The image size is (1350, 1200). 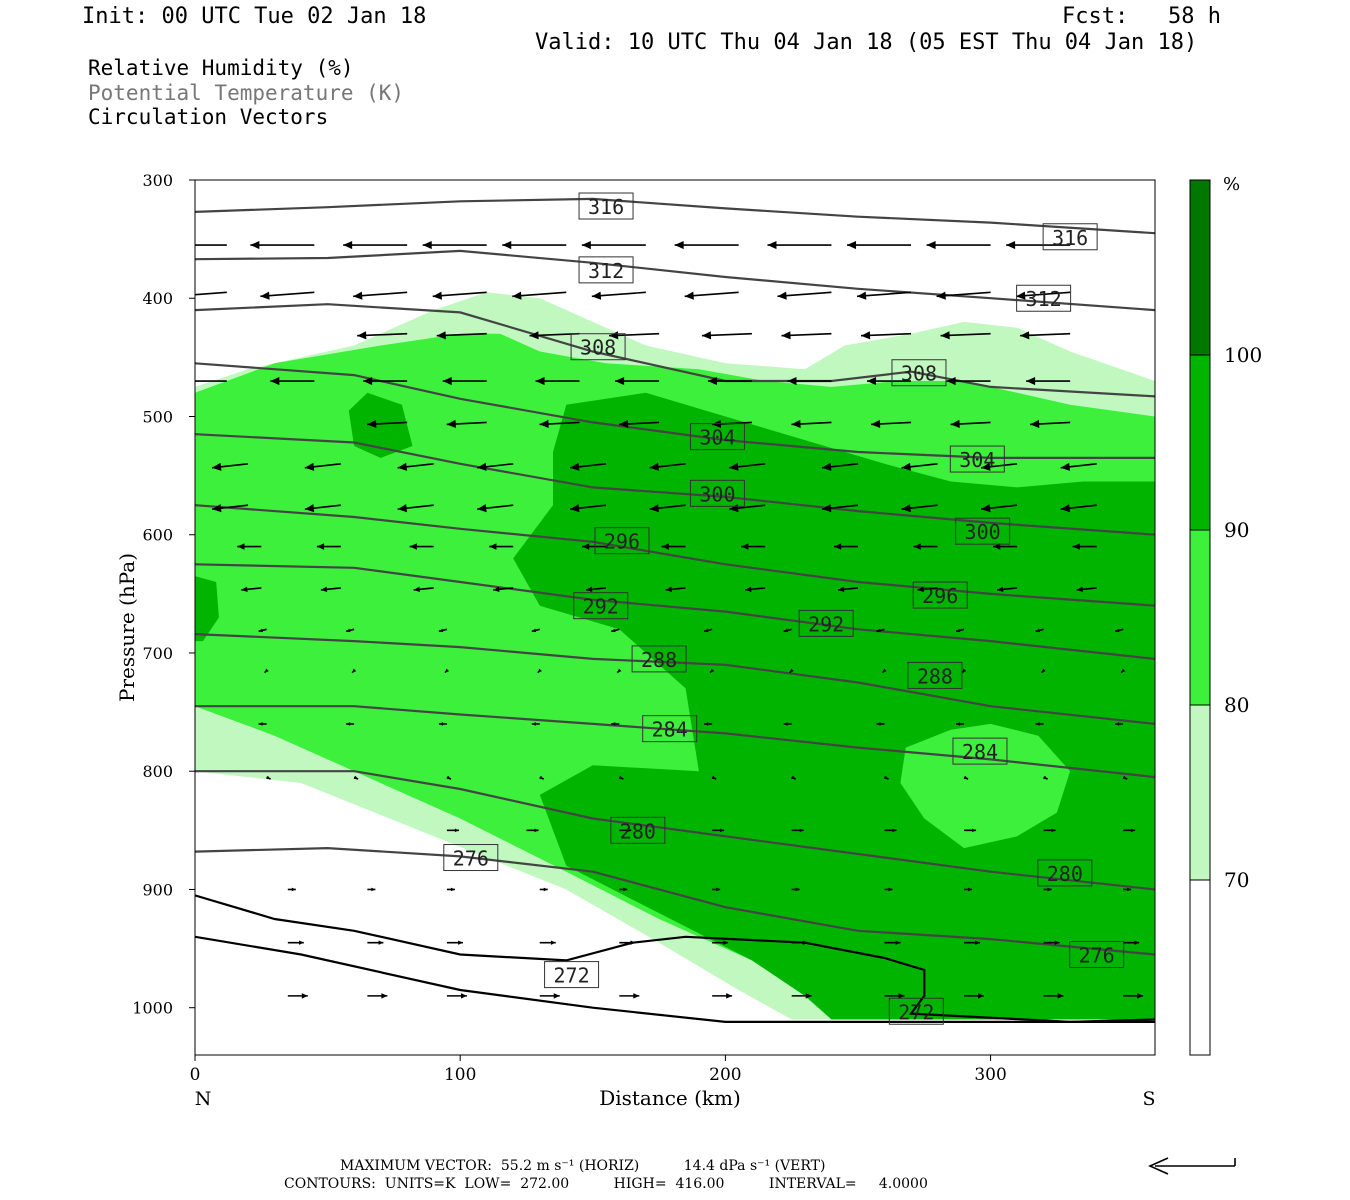 What do you see at coordinates (1044, 299) in the screenshot?
I see `contour-label-312: 312` at bounding box center [1044, 299].